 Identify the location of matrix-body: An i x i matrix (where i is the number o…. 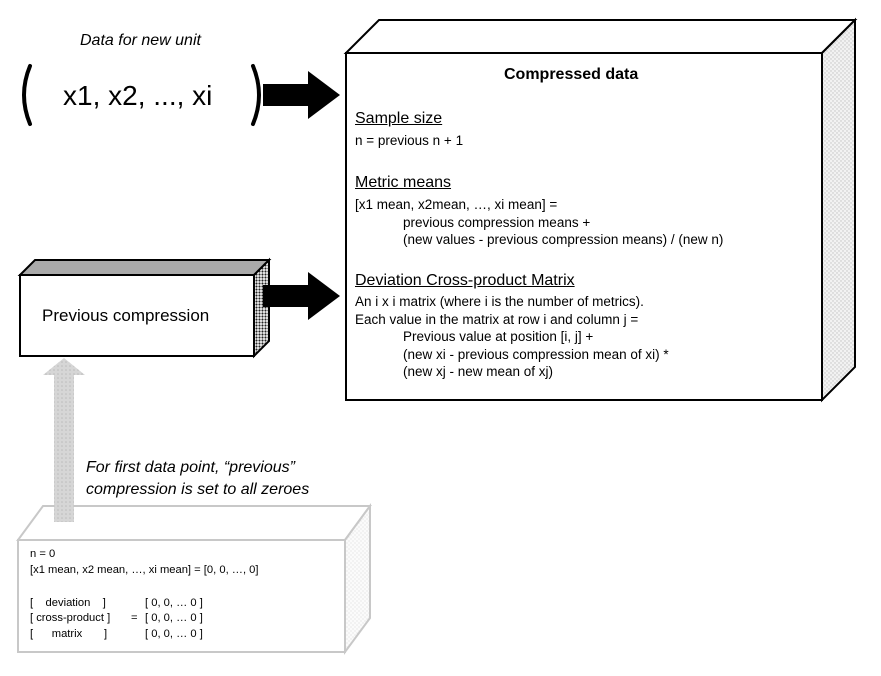
(512, 337).